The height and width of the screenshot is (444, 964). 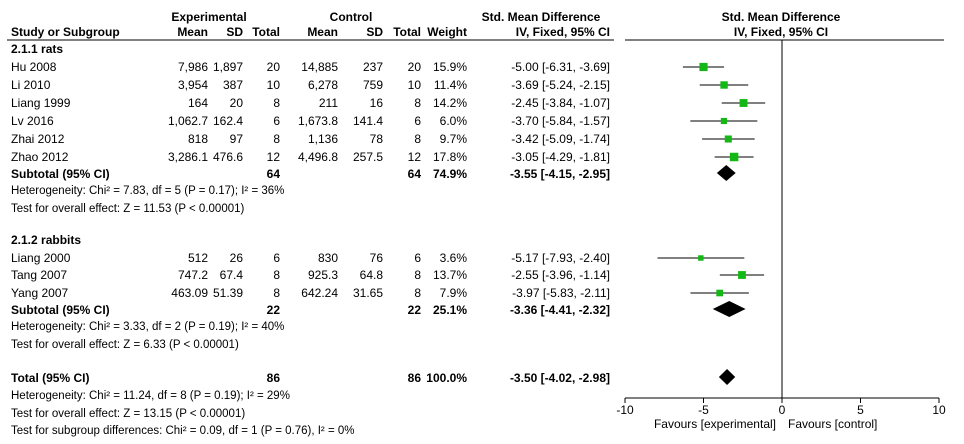 What do you see at coordinates (233, 85) in the screenshot?
I see `cell-sd-exp: 387` at bounding box center [233, 85].